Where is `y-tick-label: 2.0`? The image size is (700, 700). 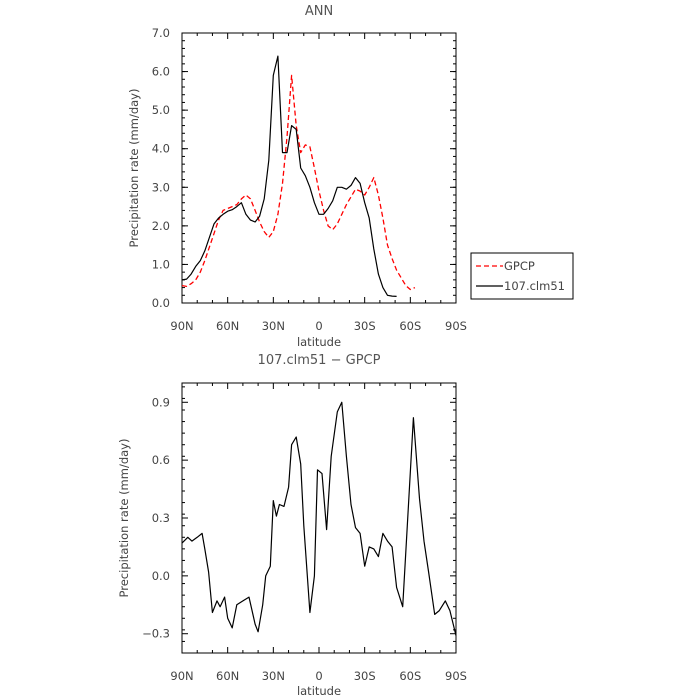
y-tick-label: 2.0 is located at coordinates (161, 226).